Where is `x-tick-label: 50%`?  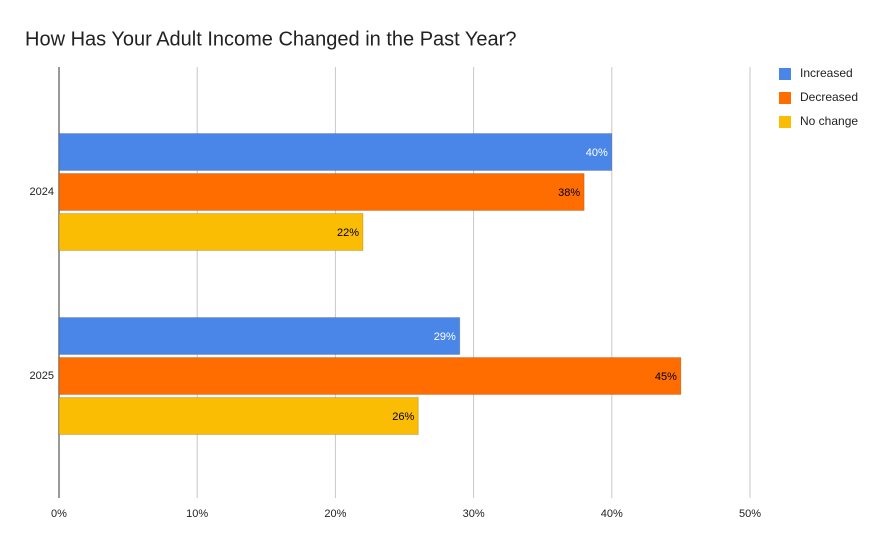 x-tick-label: 50% is located at coordinates (750, 514).